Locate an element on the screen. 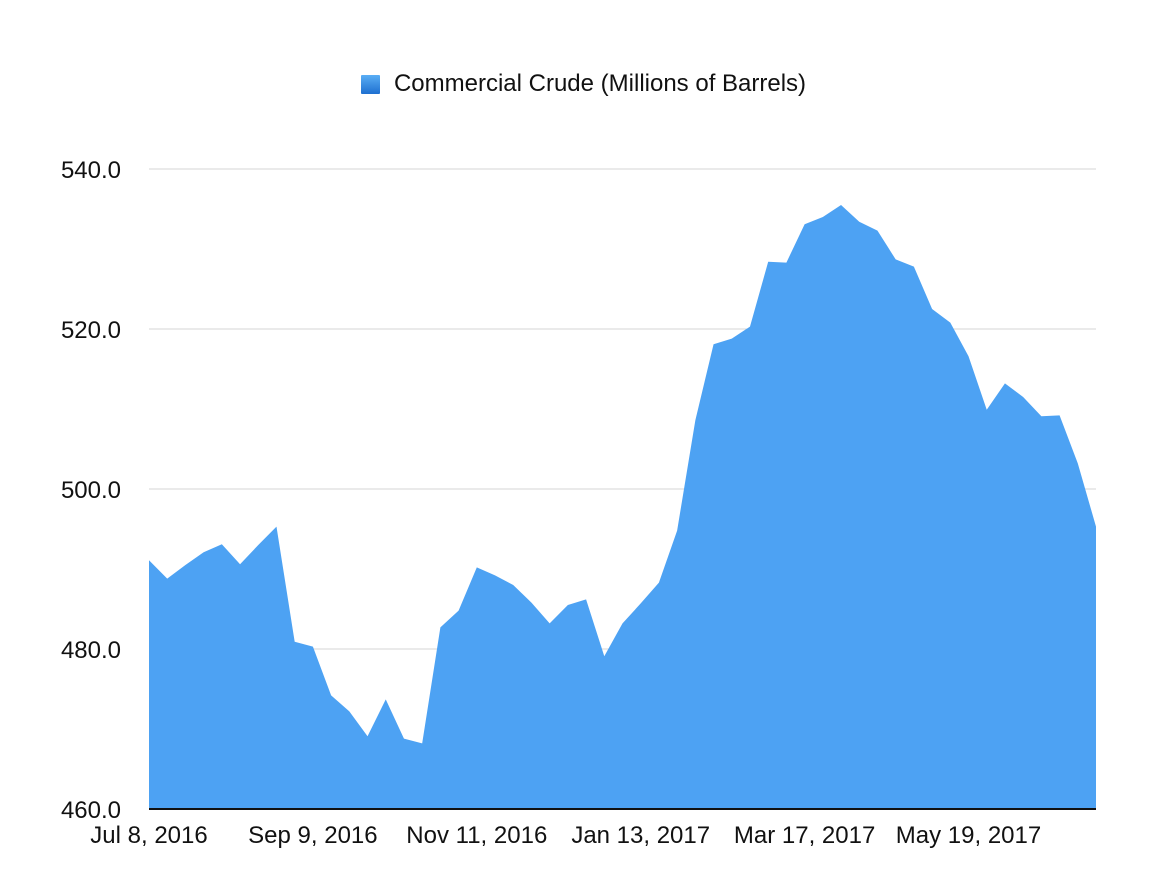 The image size is (1167, 894). x-tick-label: Jul 8, 2016 is located at coordinates (148, 835).